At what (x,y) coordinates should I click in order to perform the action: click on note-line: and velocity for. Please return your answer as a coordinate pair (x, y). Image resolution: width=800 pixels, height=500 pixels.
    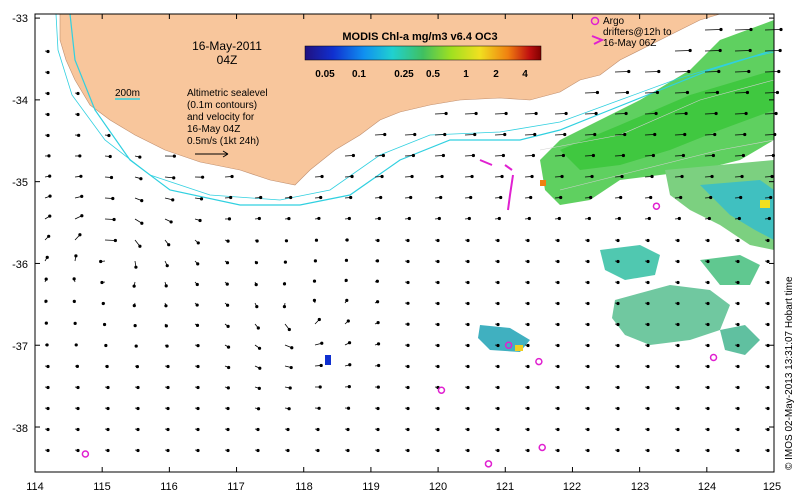
    Looking at the image, I should click on (221, 117).